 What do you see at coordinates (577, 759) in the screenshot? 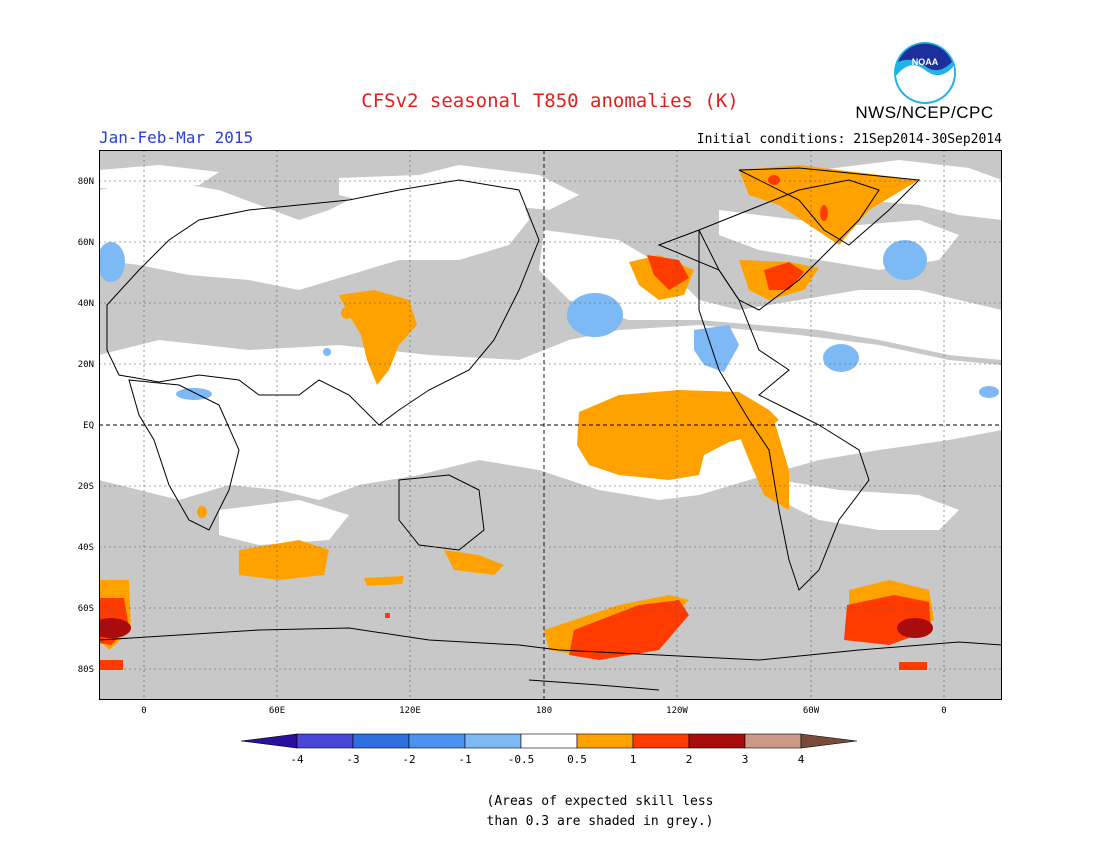
I see `colorbar-label: 0.5` at bounding box center [577, 759].